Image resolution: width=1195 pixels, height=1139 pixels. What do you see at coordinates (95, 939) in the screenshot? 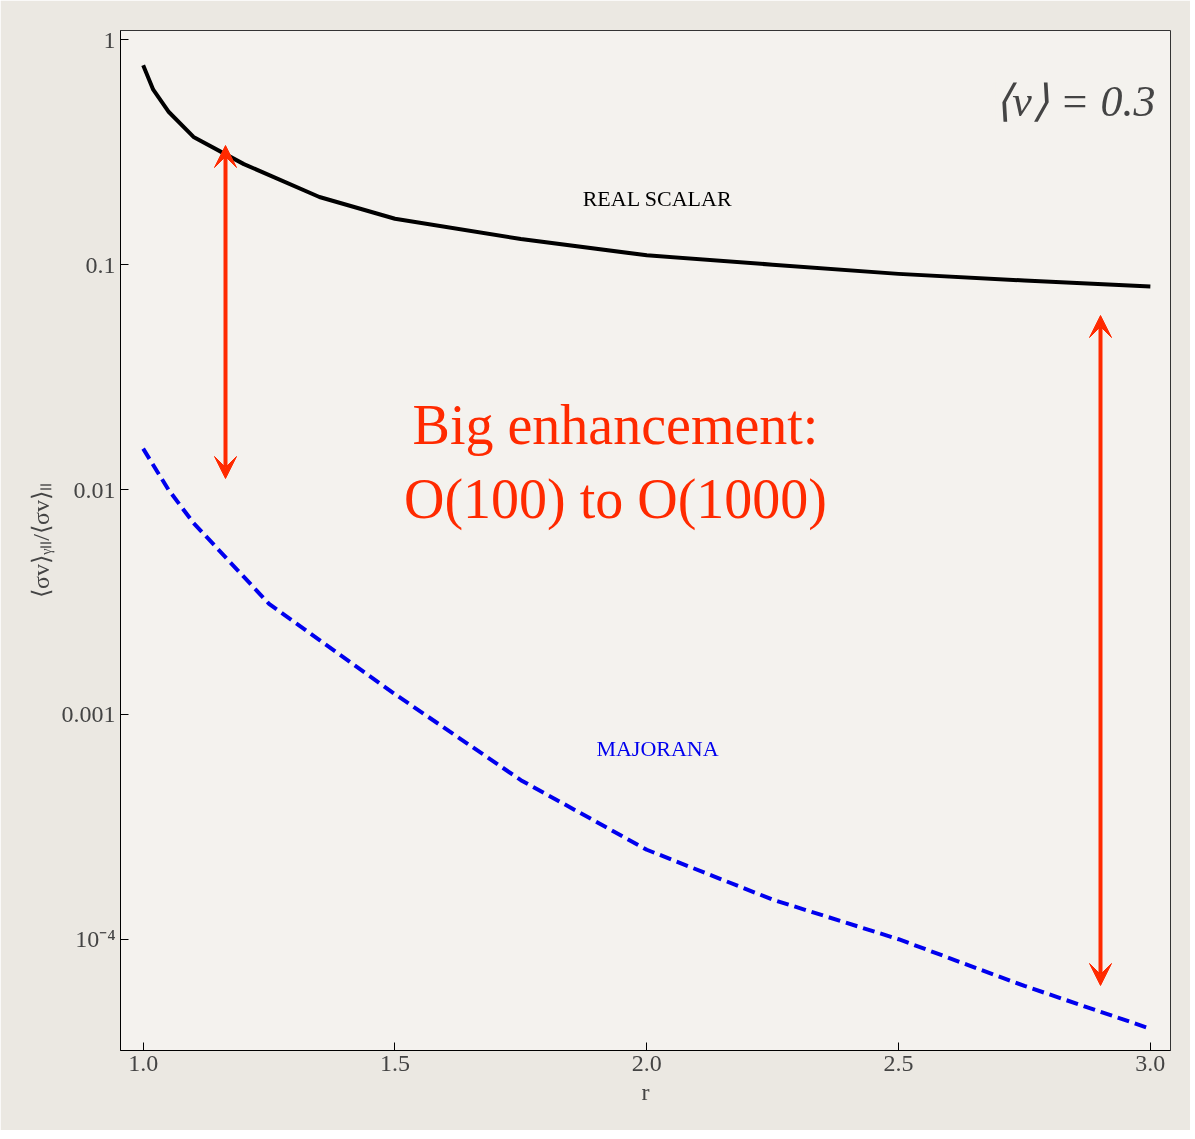
I see `y-tick-label: 10⁻⁴` at bounding box center [95, 939].